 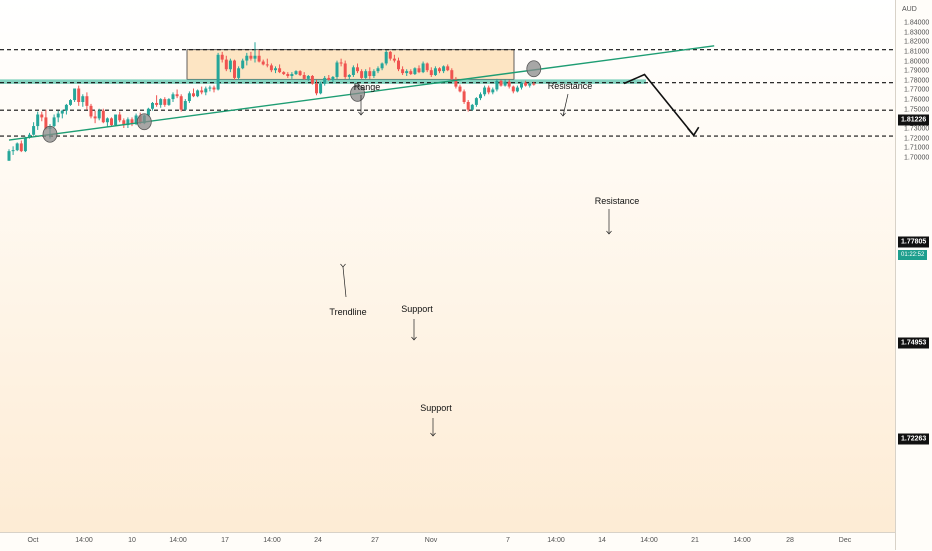 I want to click on time-tick-label: Dec, so click(x=845, y=540).